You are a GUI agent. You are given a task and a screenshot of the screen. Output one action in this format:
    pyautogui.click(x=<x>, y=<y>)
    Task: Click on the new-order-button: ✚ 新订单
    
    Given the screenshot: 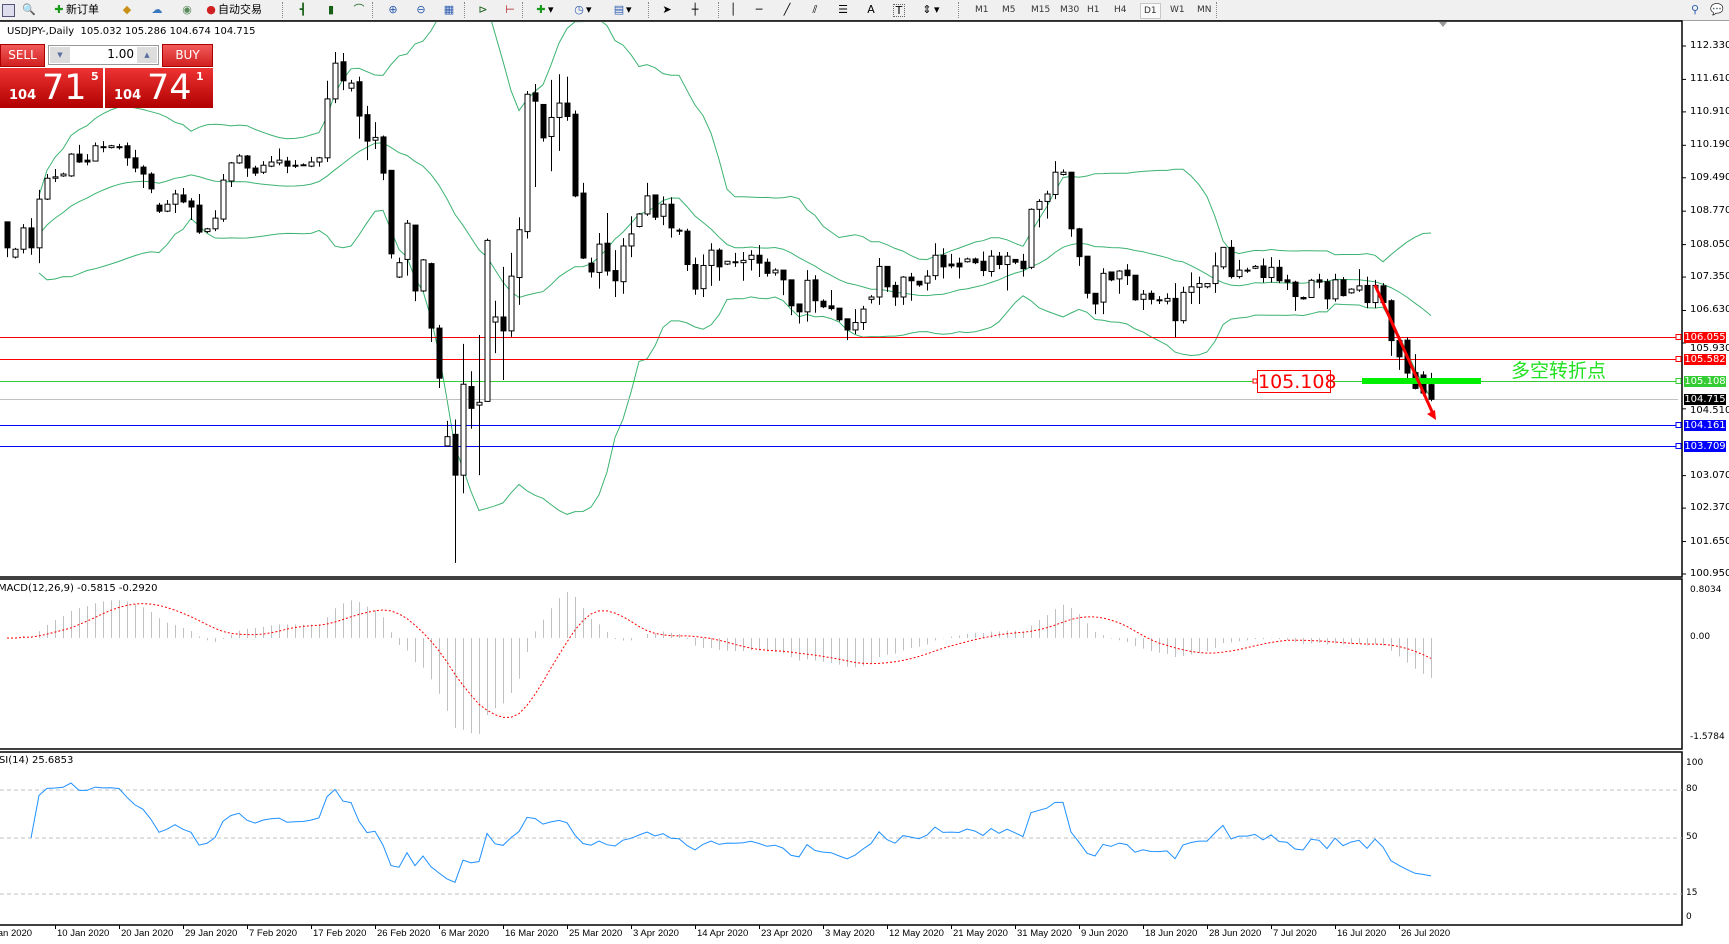 What is the action you would take?
    pyautogui.click(x=75, y=10)
    